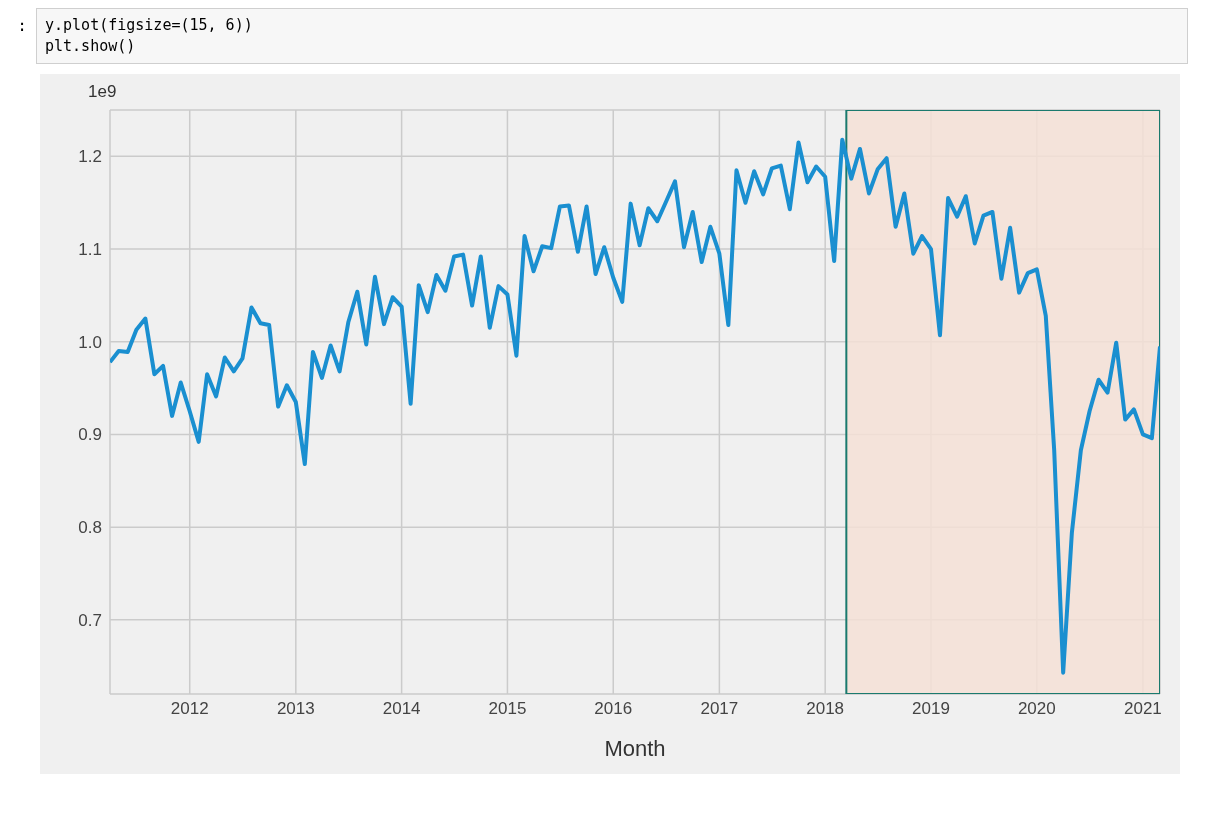 The height and width of the screenshot is (825, 1205). What do you see at coordinates (90, 157) in the screenshot?
I see `y-tick-label: 1.2` at bounding box center [90, 157].